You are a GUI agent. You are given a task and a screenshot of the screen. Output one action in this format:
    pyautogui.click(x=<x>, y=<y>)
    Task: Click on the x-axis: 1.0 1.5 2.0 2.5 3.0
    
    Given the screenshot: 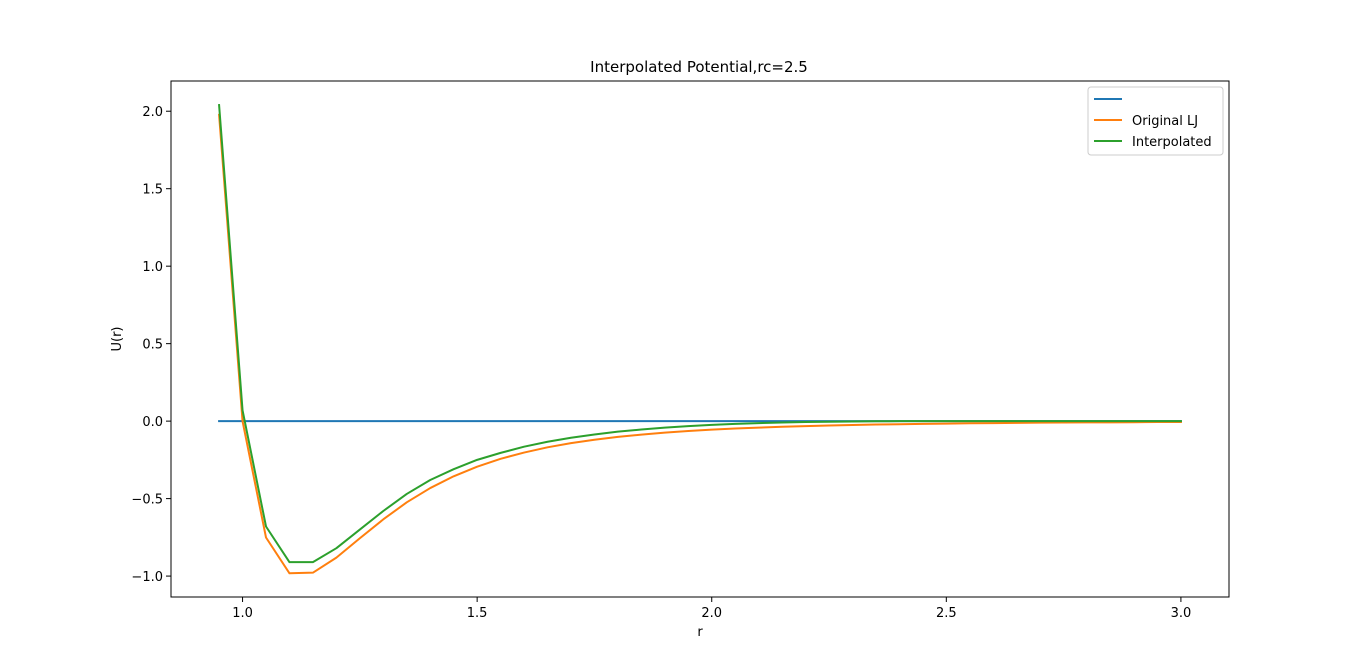 What is the action you would take?
    pyautogui.click(x=711, y=609)
    